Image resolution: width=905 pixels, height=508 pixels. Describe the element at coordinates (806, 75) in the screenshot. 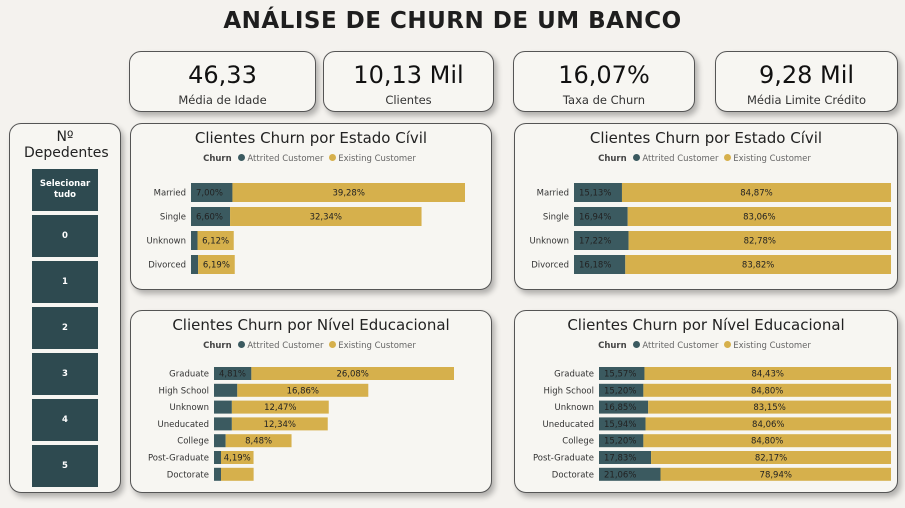

I see `kpi-value: 9,28 Mil` at that location.